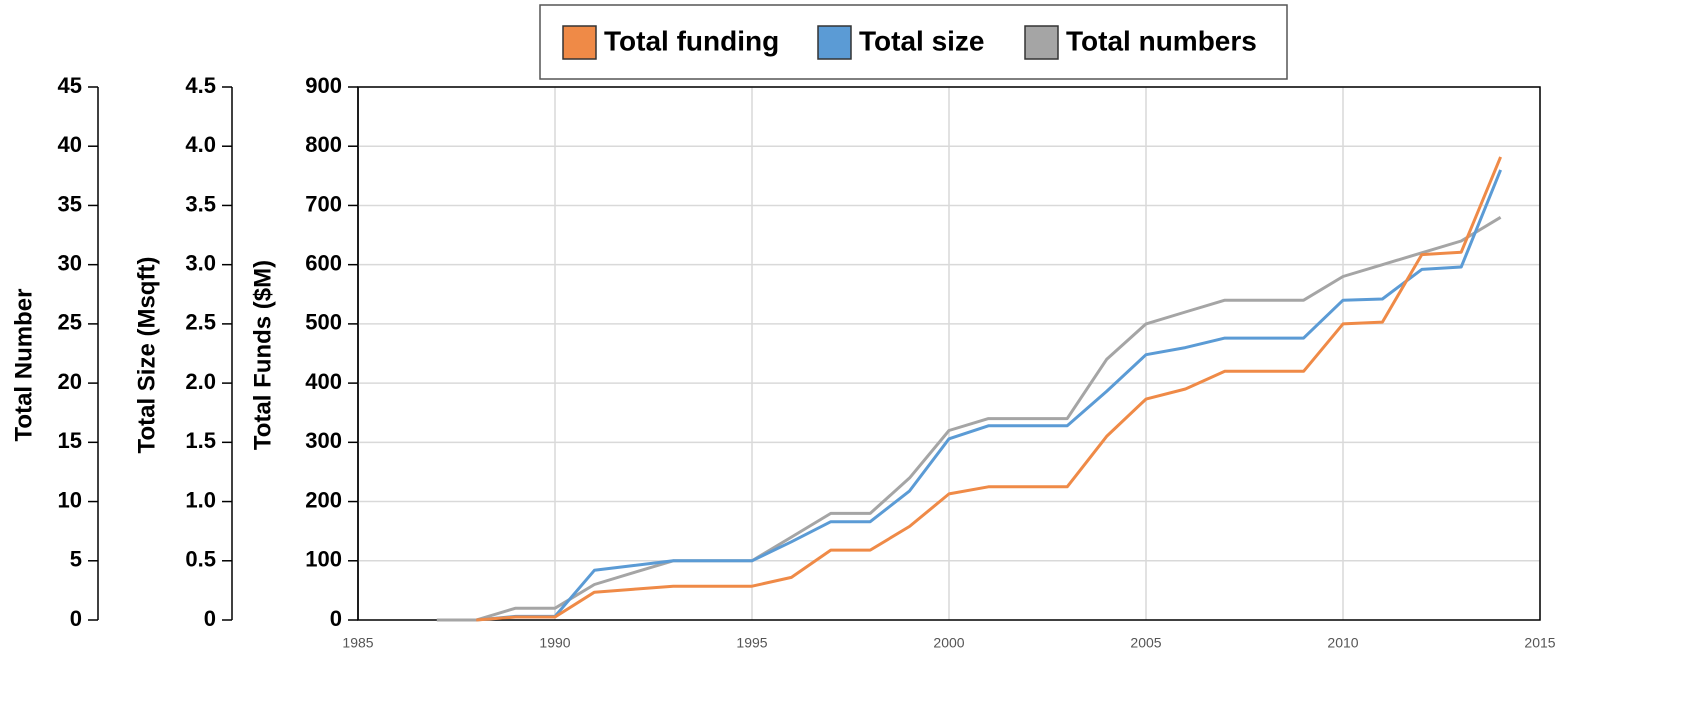 The height and width of the screenshot is (704, 1687). I want to click on y2-tick-label: 1.5, so click(200, 440).